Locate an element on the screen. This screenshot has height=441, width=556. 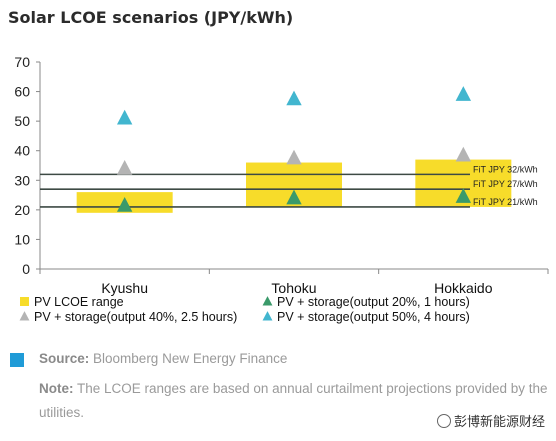
y-tick-label: 20 is located at coordinates (22, 210).